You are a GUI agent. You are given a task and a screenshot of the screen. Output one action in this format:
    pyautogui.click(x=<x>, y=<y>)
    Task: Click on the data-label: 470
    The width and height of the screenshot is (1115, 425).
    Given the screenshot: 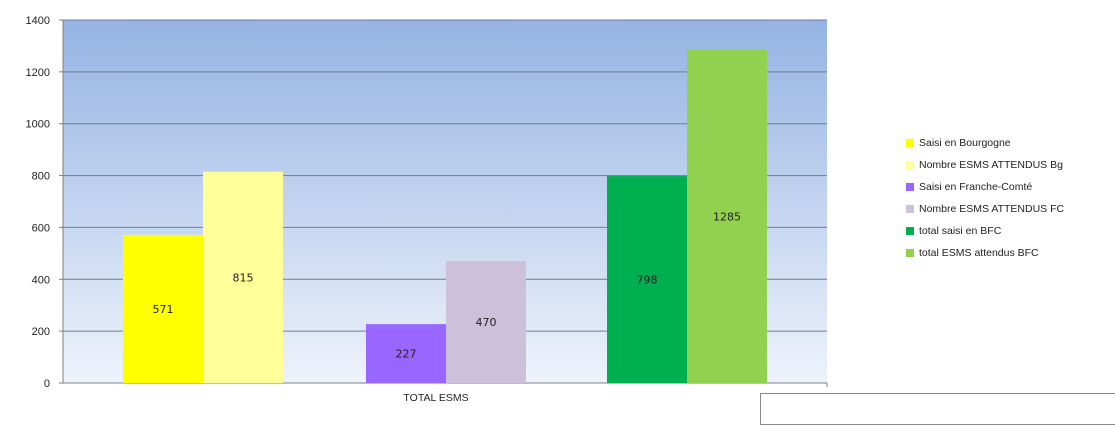 What is the action you would take?
    pyautogui.click(x=486, y=322)
    